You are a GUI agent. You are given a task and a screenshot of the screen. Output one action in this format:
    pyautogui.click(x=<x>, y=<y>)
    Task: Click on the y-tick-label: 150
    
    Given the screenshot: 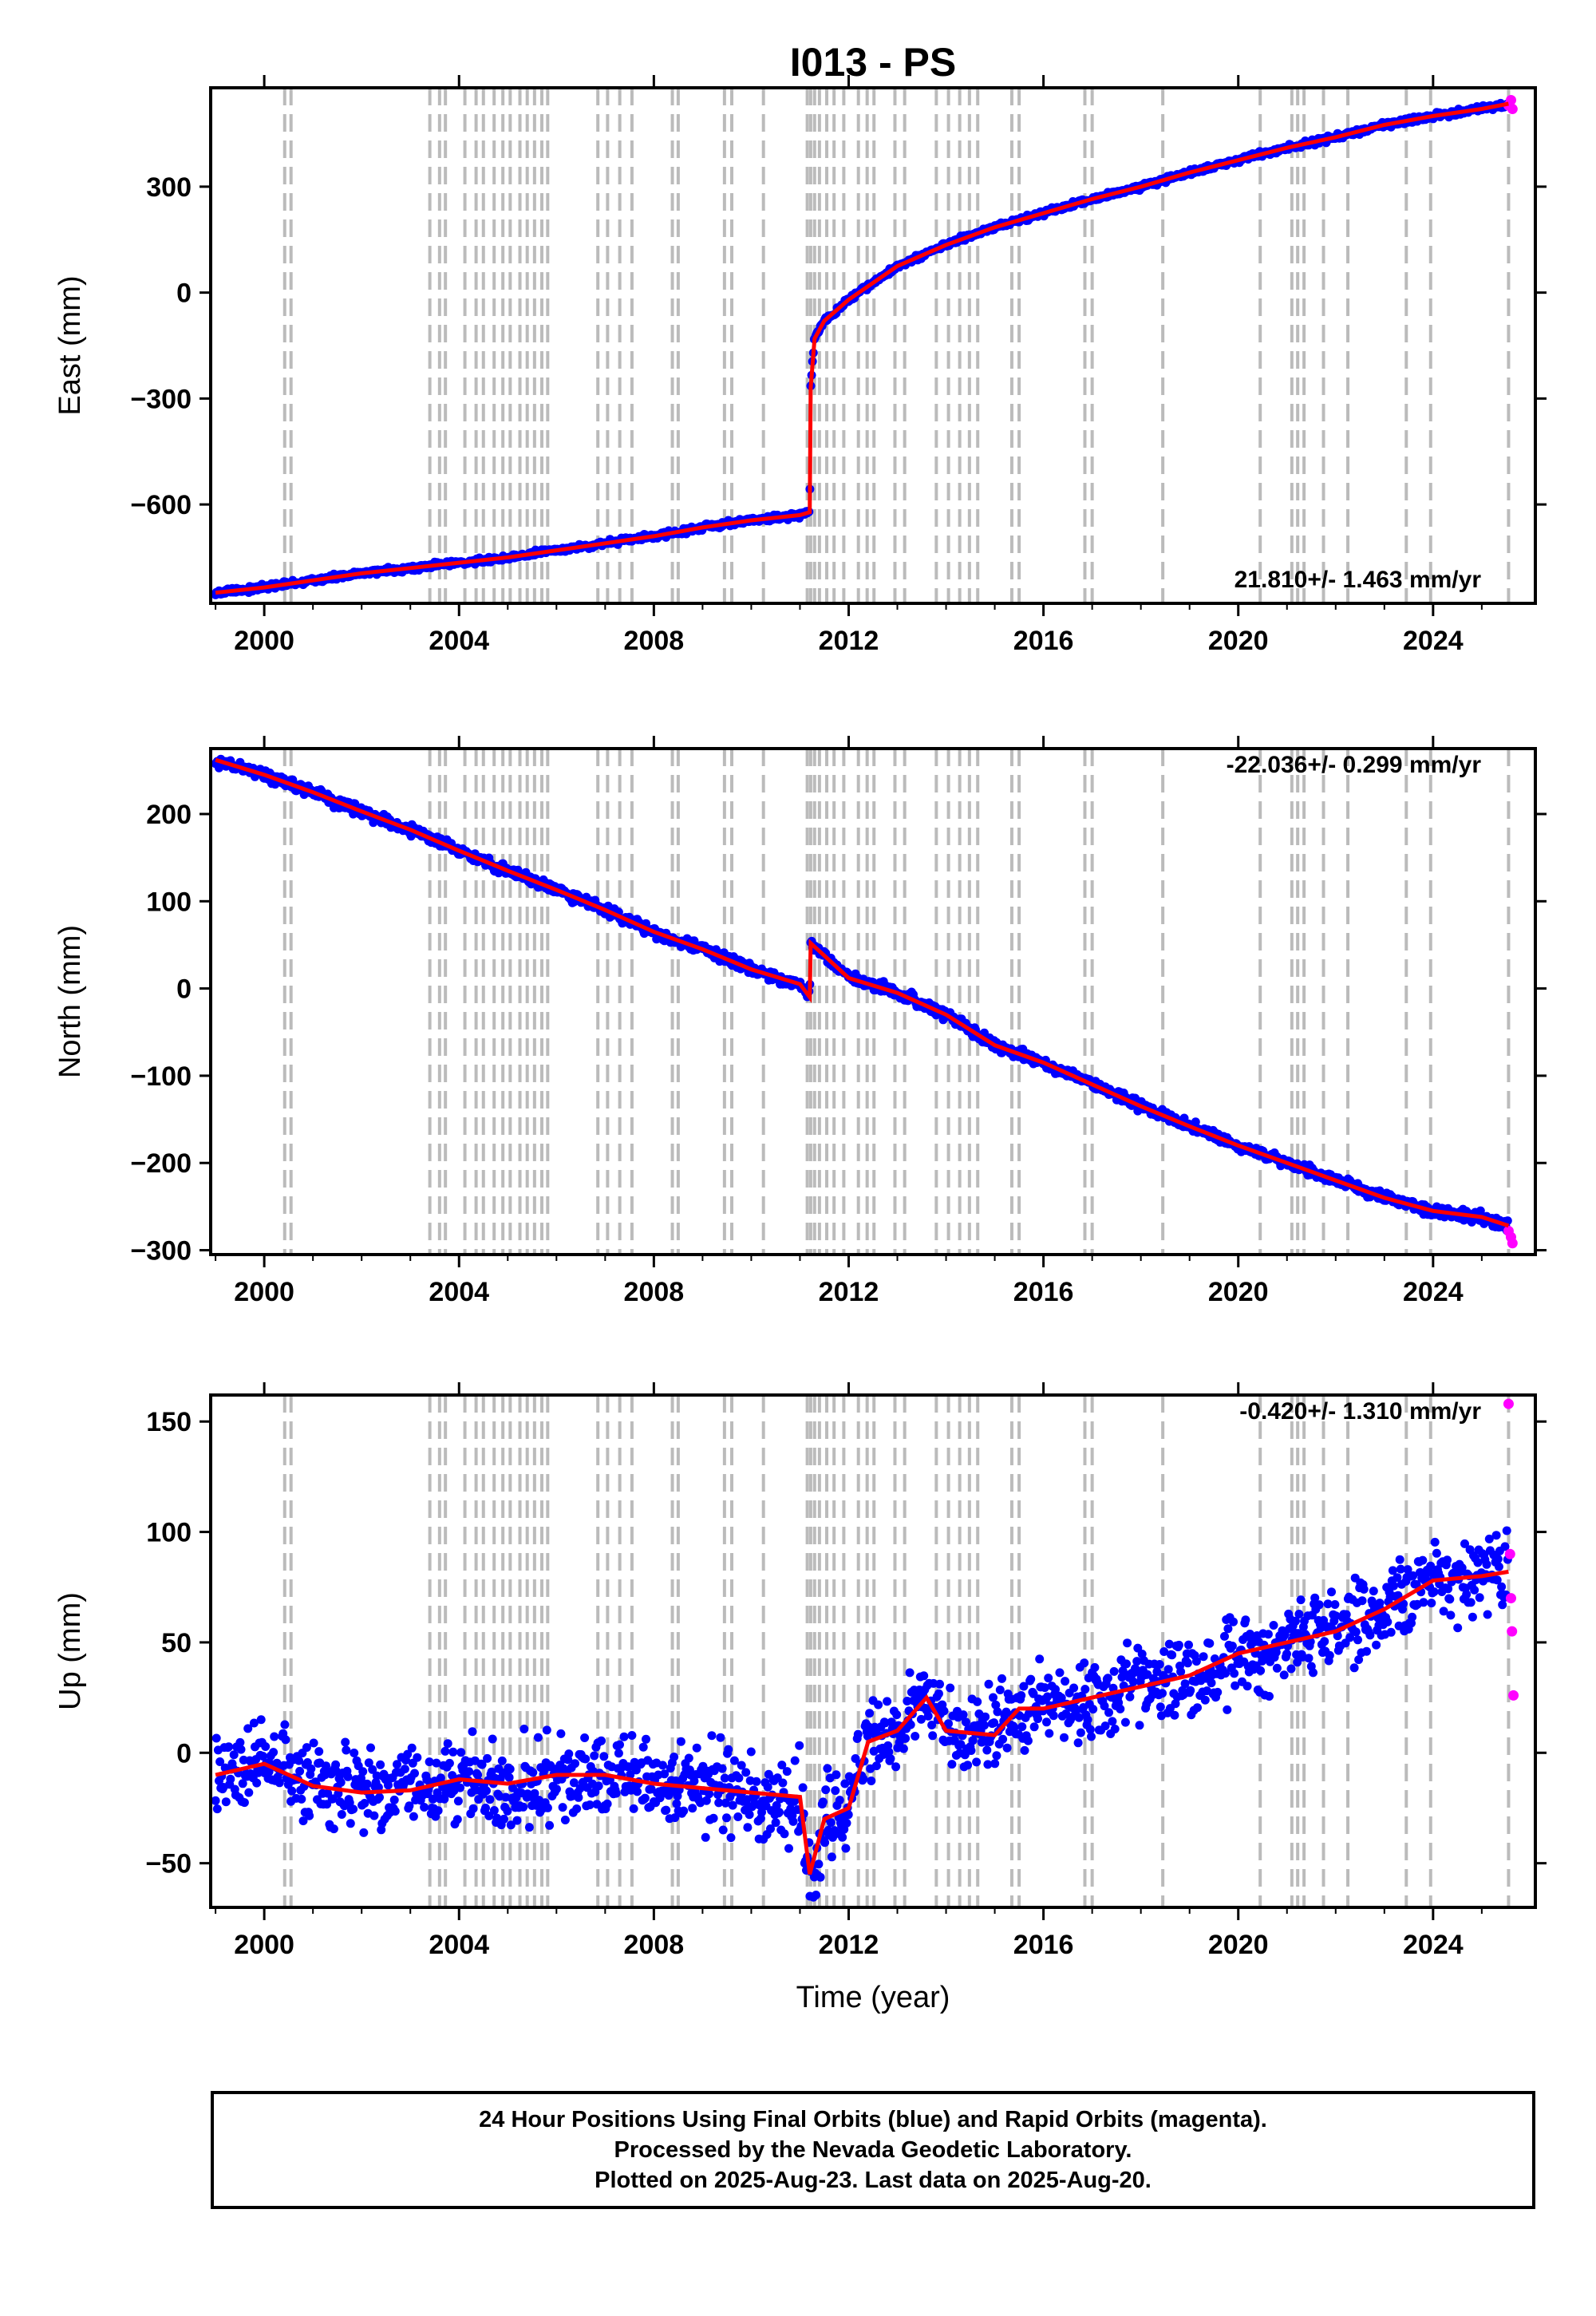 What is the action you would take?
    pyautogui.click(x=169, y=1422)
    